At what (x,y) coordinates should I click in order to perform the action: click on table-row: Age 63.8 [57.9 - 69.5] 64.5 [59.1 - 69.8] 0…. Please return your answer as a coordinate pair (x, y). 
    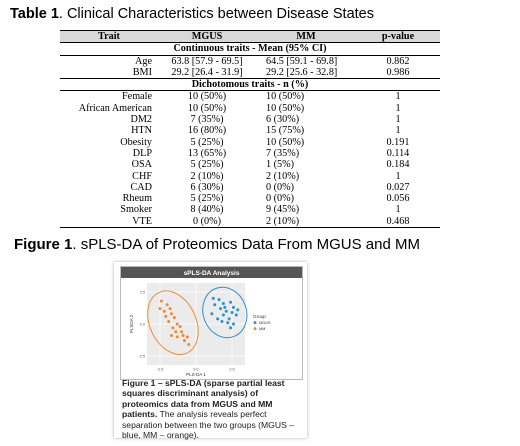
    Looking at the image, I should click on (250, 61).